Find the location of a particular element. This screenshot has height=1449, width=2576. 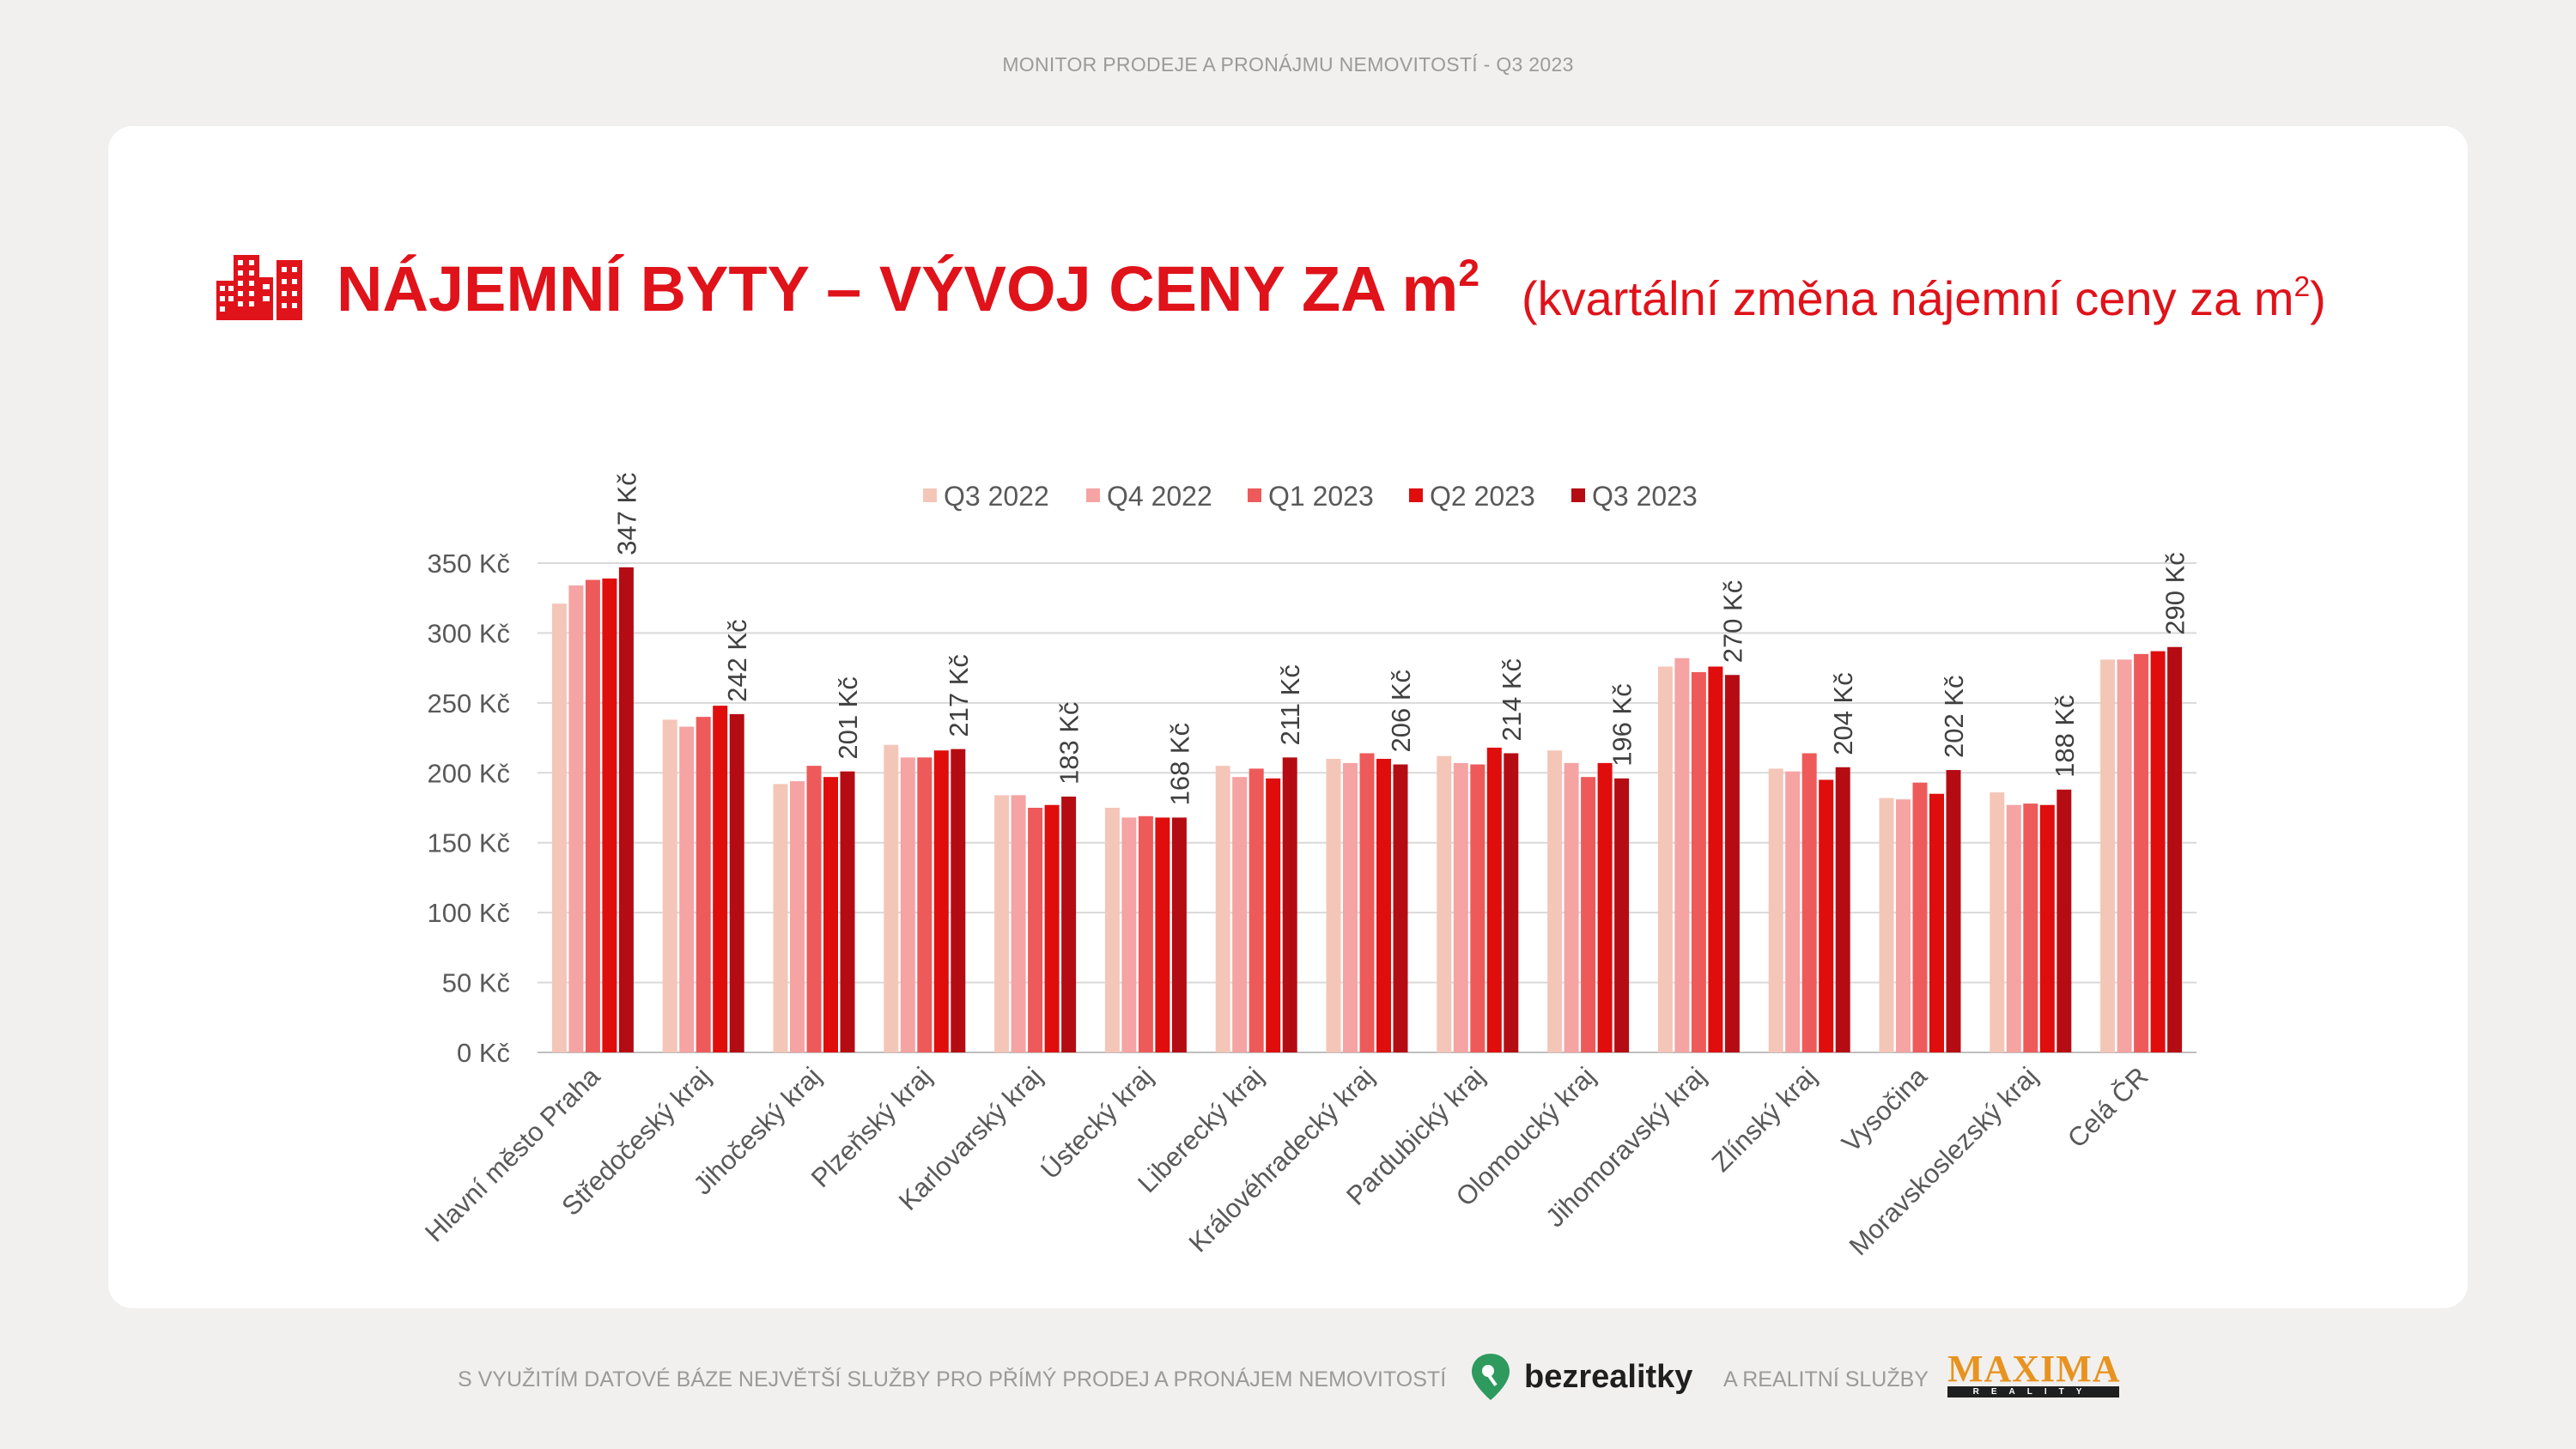

data-label: 204 Kč is located at coordinates (1843, 713).